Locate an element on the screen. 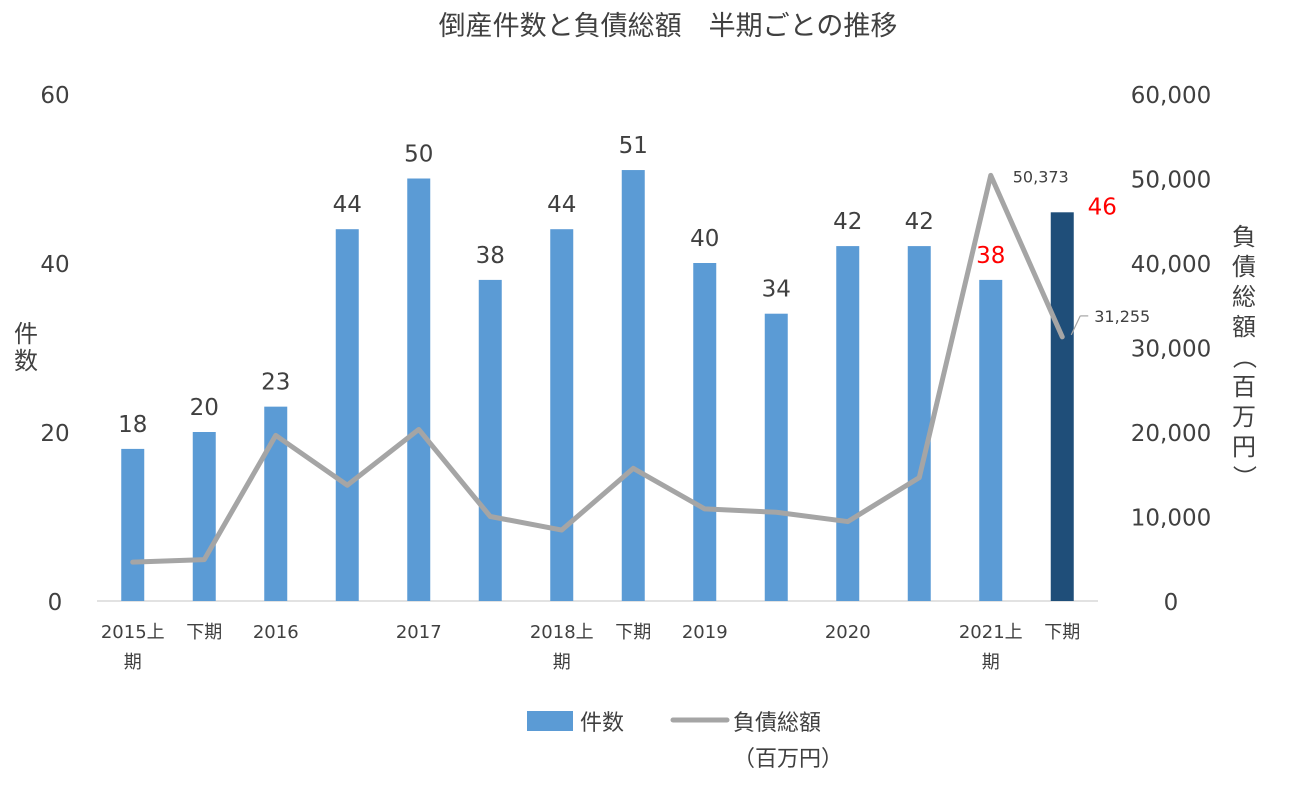  legend: 件数 負債総額 （百万円） is located at coordinates (685, 741).